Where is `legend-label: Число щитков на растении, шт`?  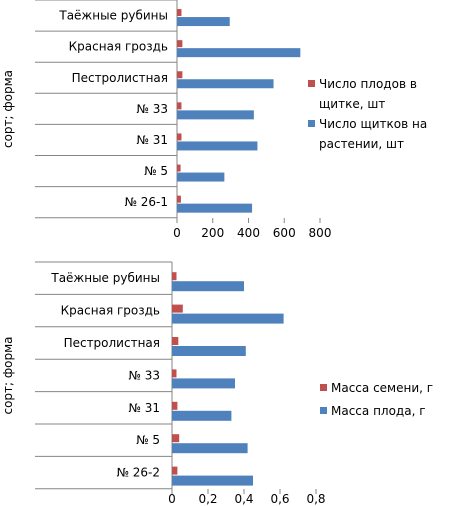 legend-label: Число щитков на растении, шт is located at coordinates (373, 134).